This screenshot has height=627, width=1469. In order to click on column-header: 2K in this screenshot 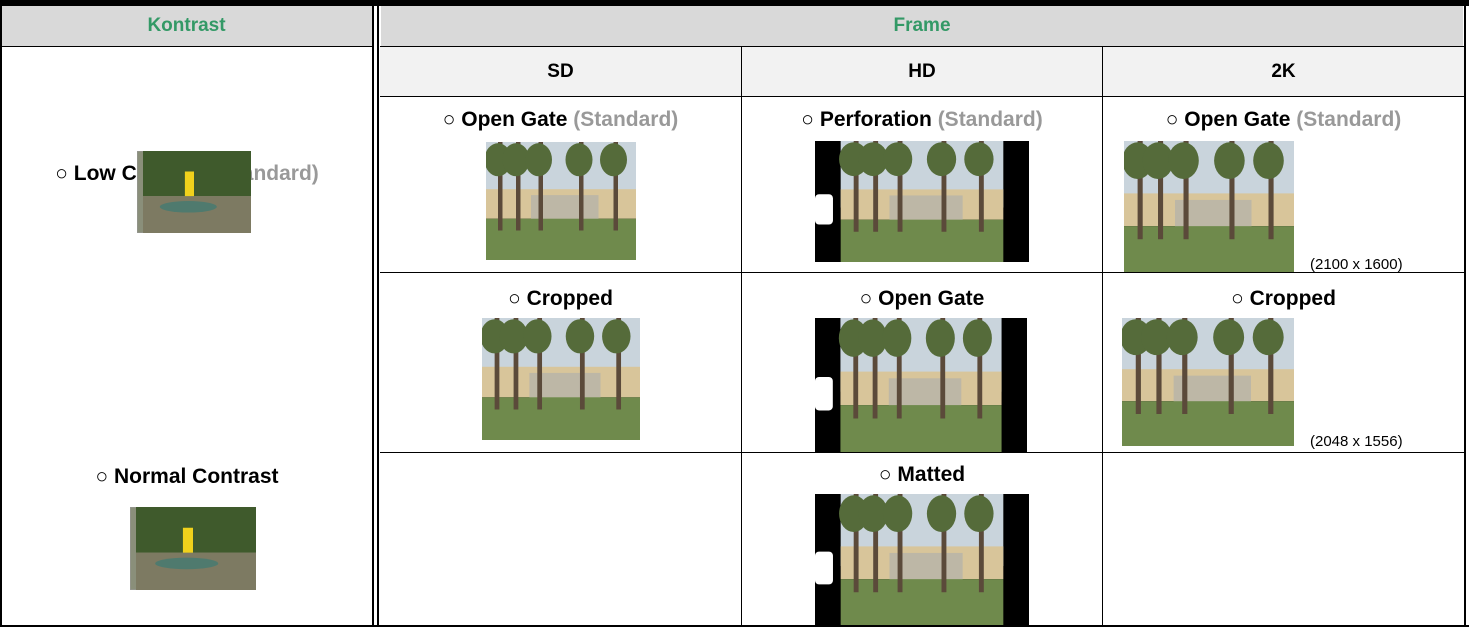, I will do `click(1283, 71)`.